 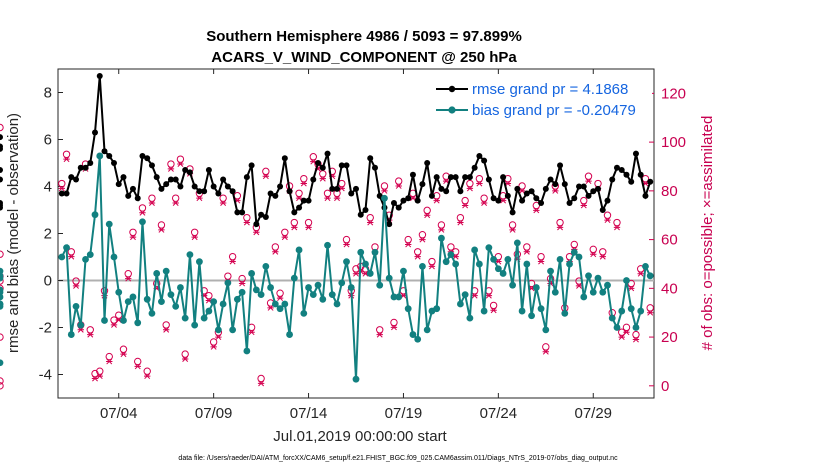 What do you see at coordinates (48, 187) in the screenshot?
I see `y-tick-label-left: 4` at bounding box center [48, 187].